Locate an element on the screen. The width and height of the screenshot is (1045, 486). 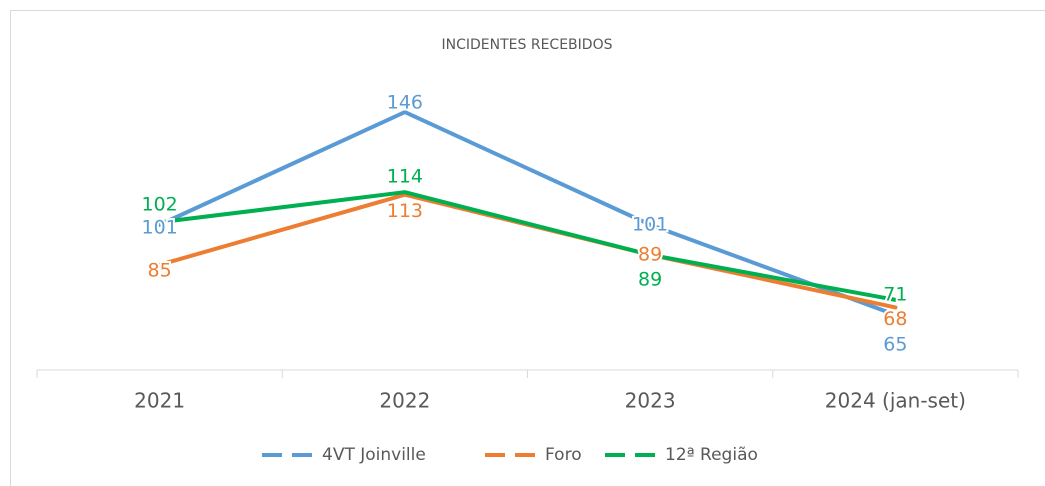
x-tick-label: 2021 is located at coordinates (159, 401).